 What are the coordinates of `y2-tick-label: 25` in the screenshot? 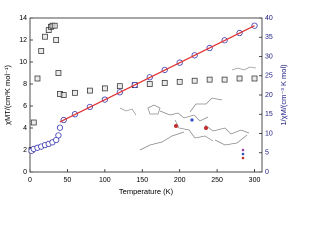 It's located at (269, 76).